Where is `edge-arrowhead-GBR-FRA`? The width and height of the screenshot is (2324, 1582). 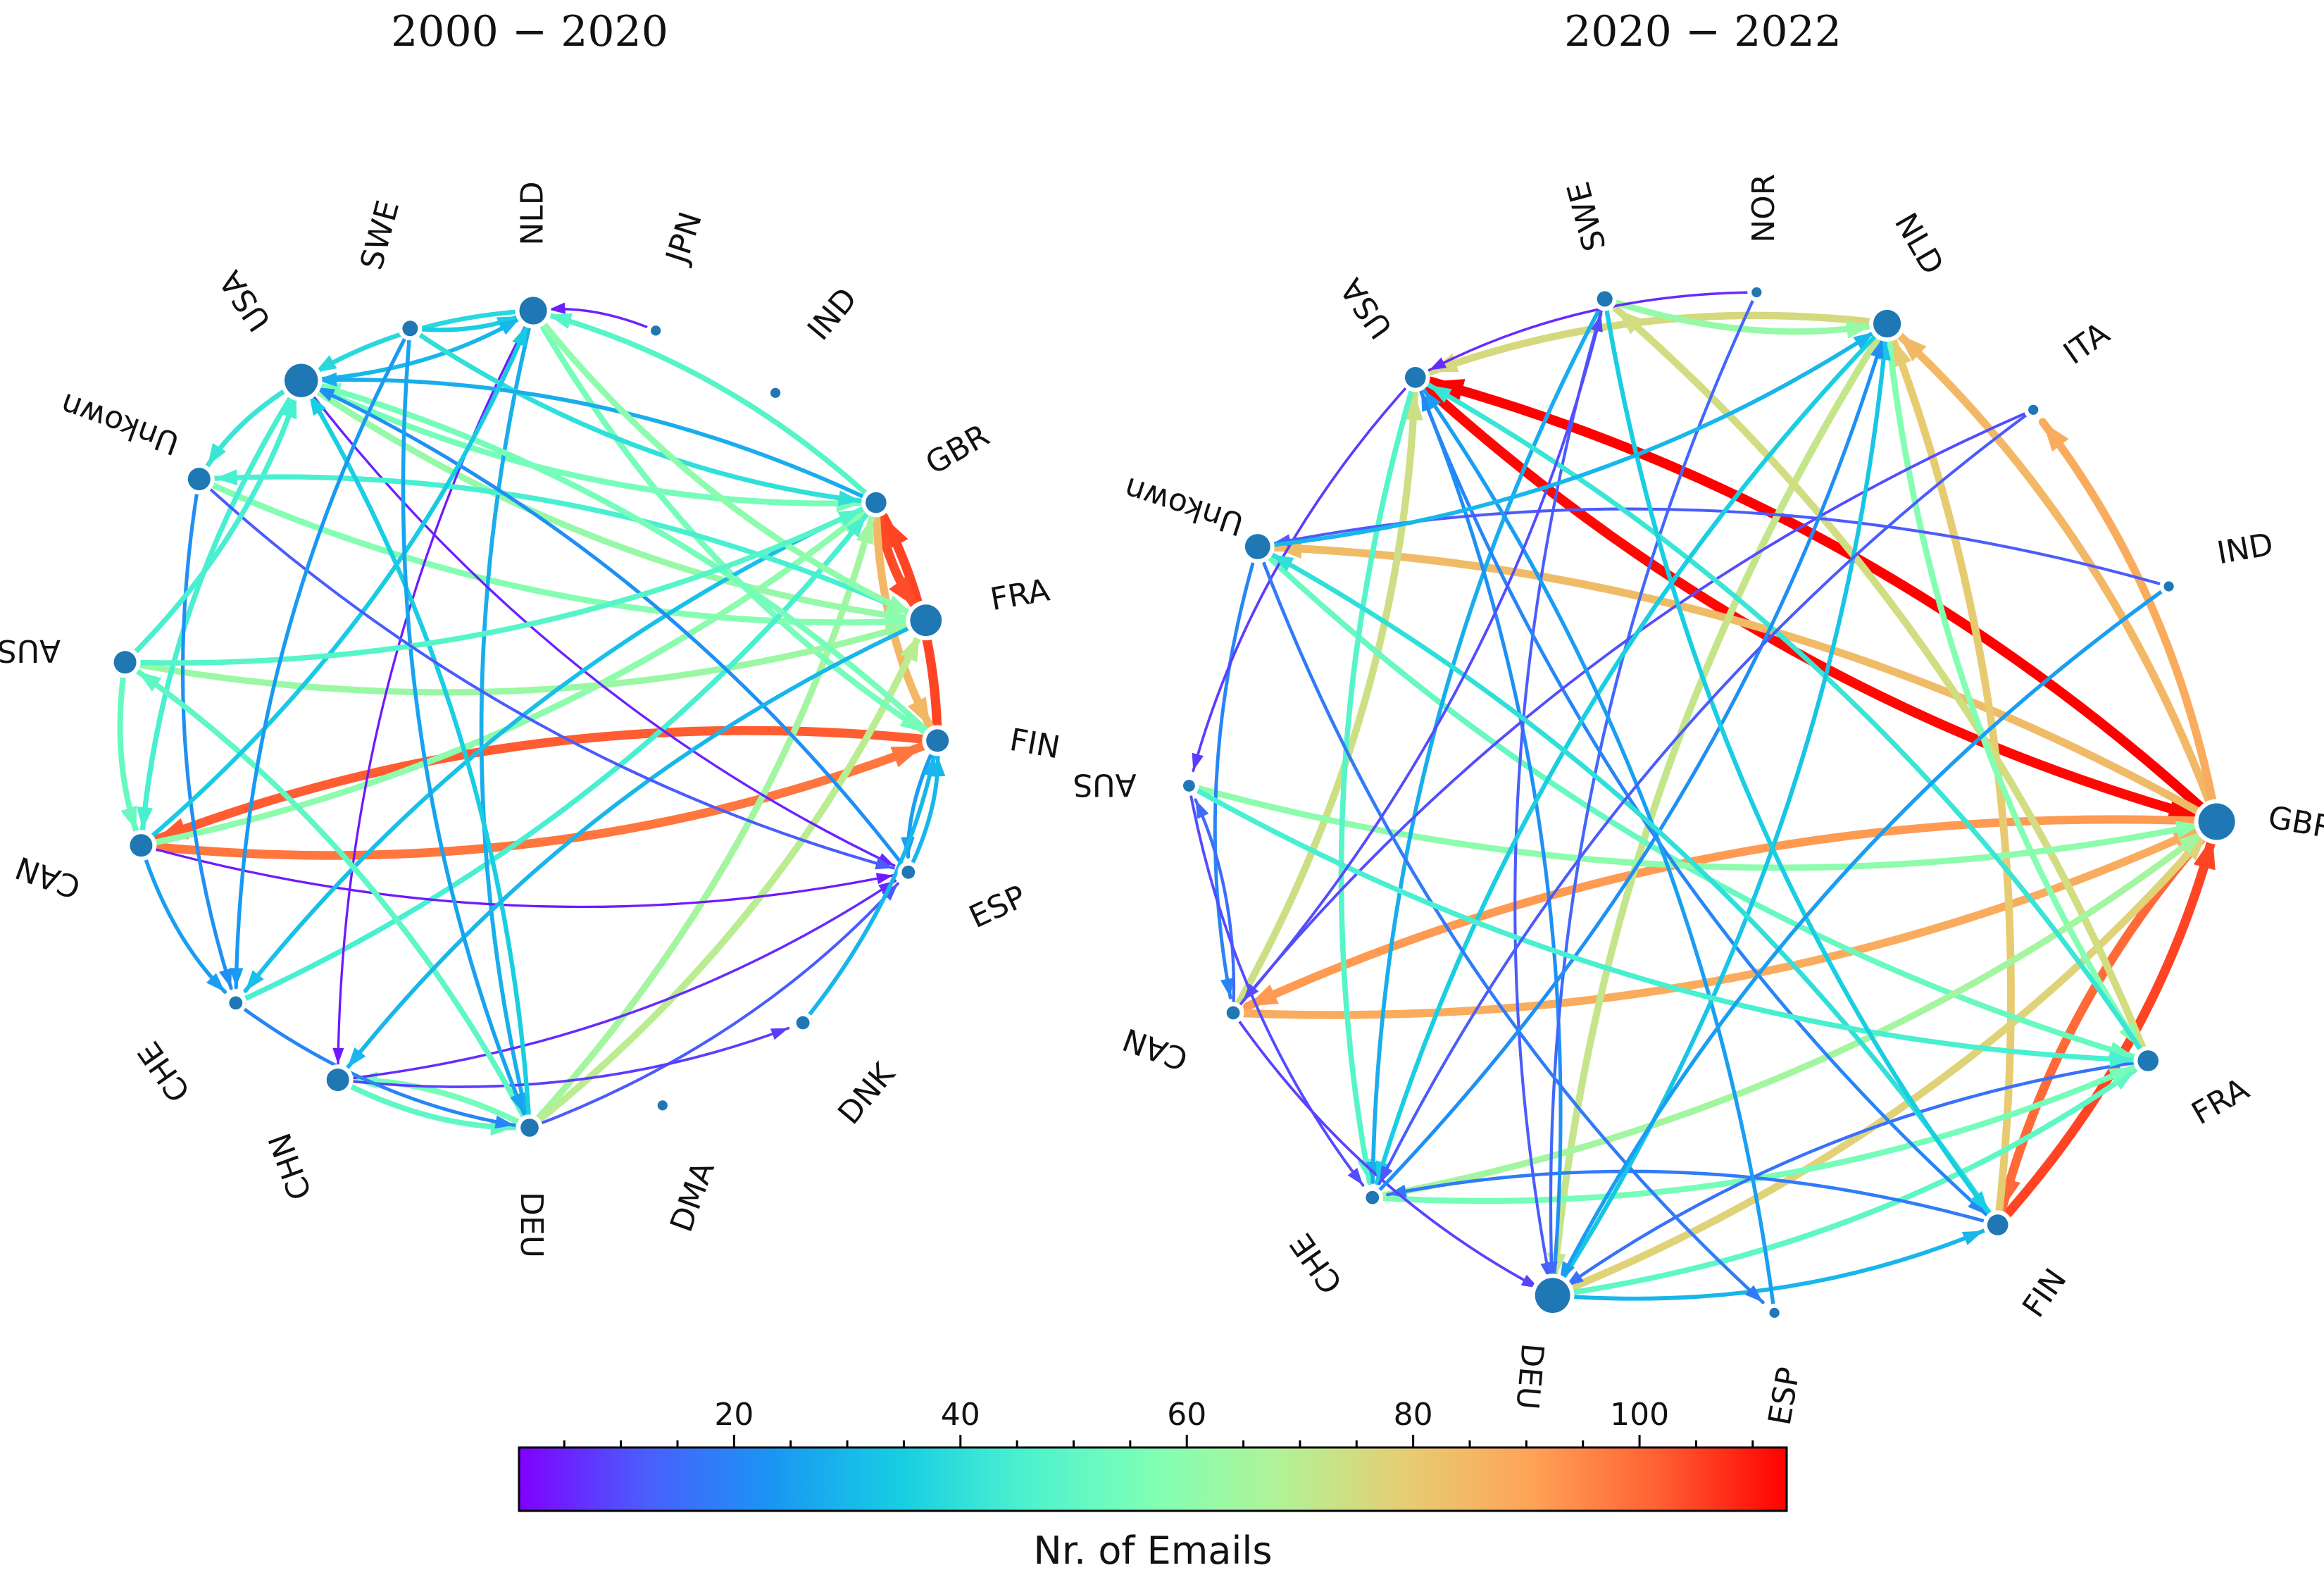 edge-arrowhead-GBR-FRA is located at coordinates (903, 592).